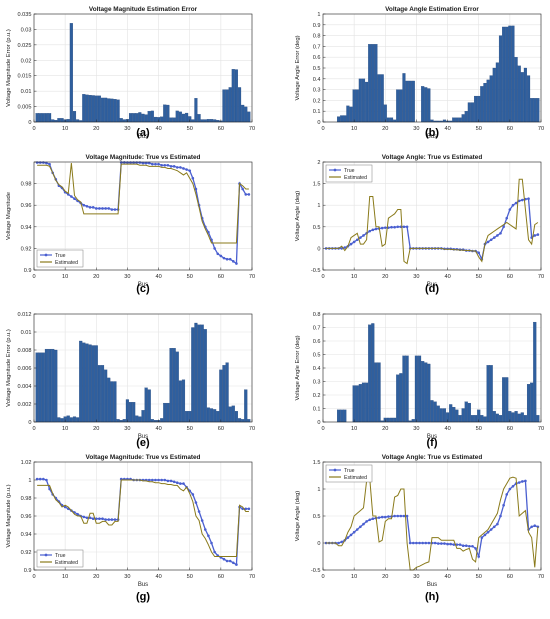 The width and height of the screenshot is (550, 619). Describe the element at coordinates (25, 405) in the screenshot. I see `y-tick-label: 0.002` at that location.